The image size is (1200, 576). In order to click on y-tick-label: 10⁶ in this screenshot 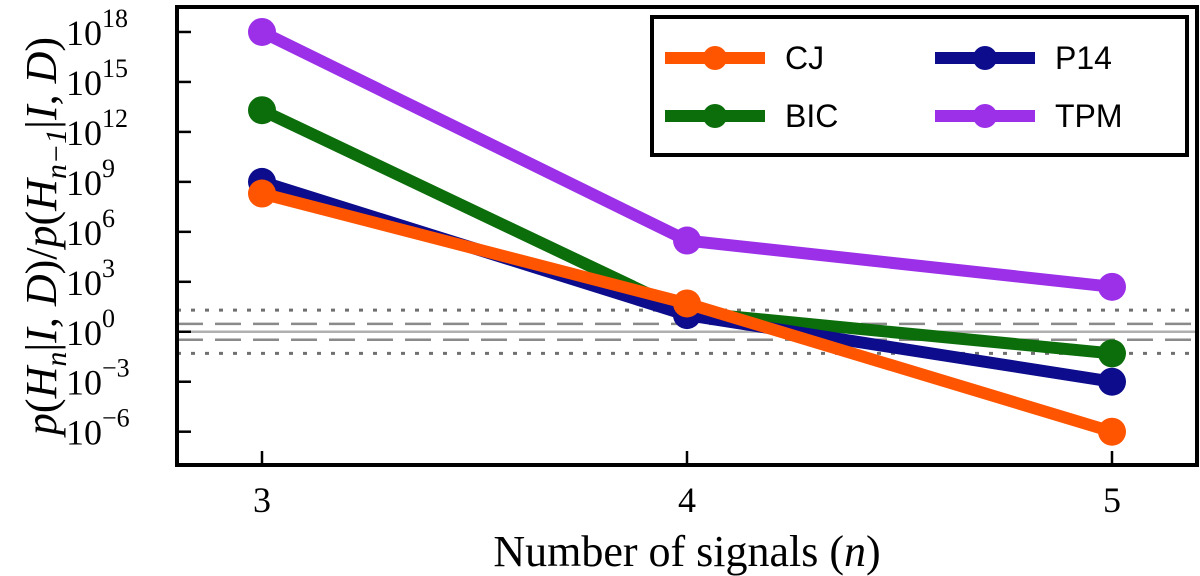, I will do `click(90, 228)`.